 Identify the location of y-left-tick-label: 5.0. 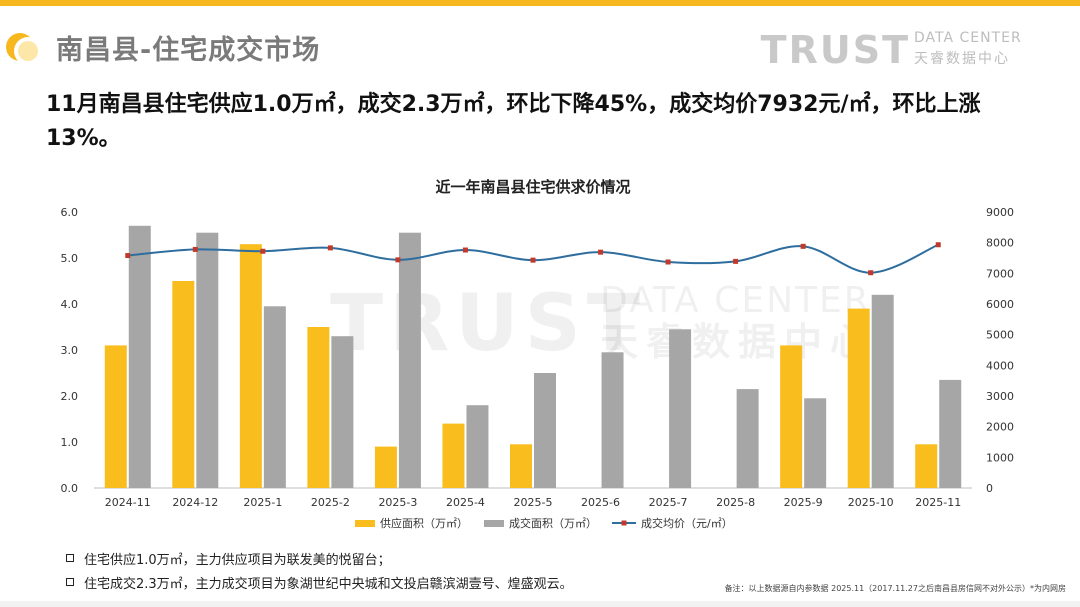
(70, 258).